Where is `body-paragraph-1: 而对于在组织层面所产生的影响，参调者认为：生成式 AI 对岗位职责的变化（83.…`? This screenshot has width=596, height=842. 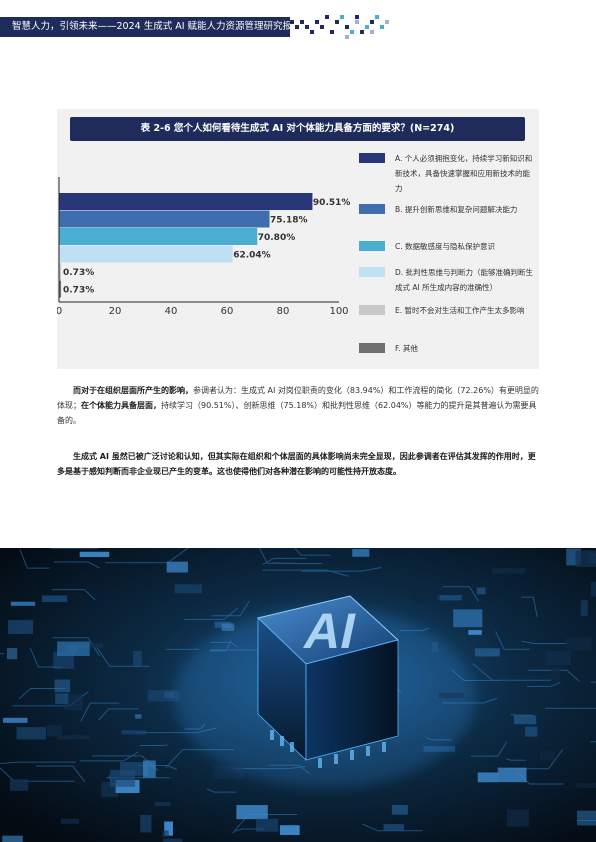
body-paragraph-1: 而对于在组织层面所产生的影响，参调者认为：生成式 AI 对岗位职责的变化（83.… is located at coordinates (299, 405).